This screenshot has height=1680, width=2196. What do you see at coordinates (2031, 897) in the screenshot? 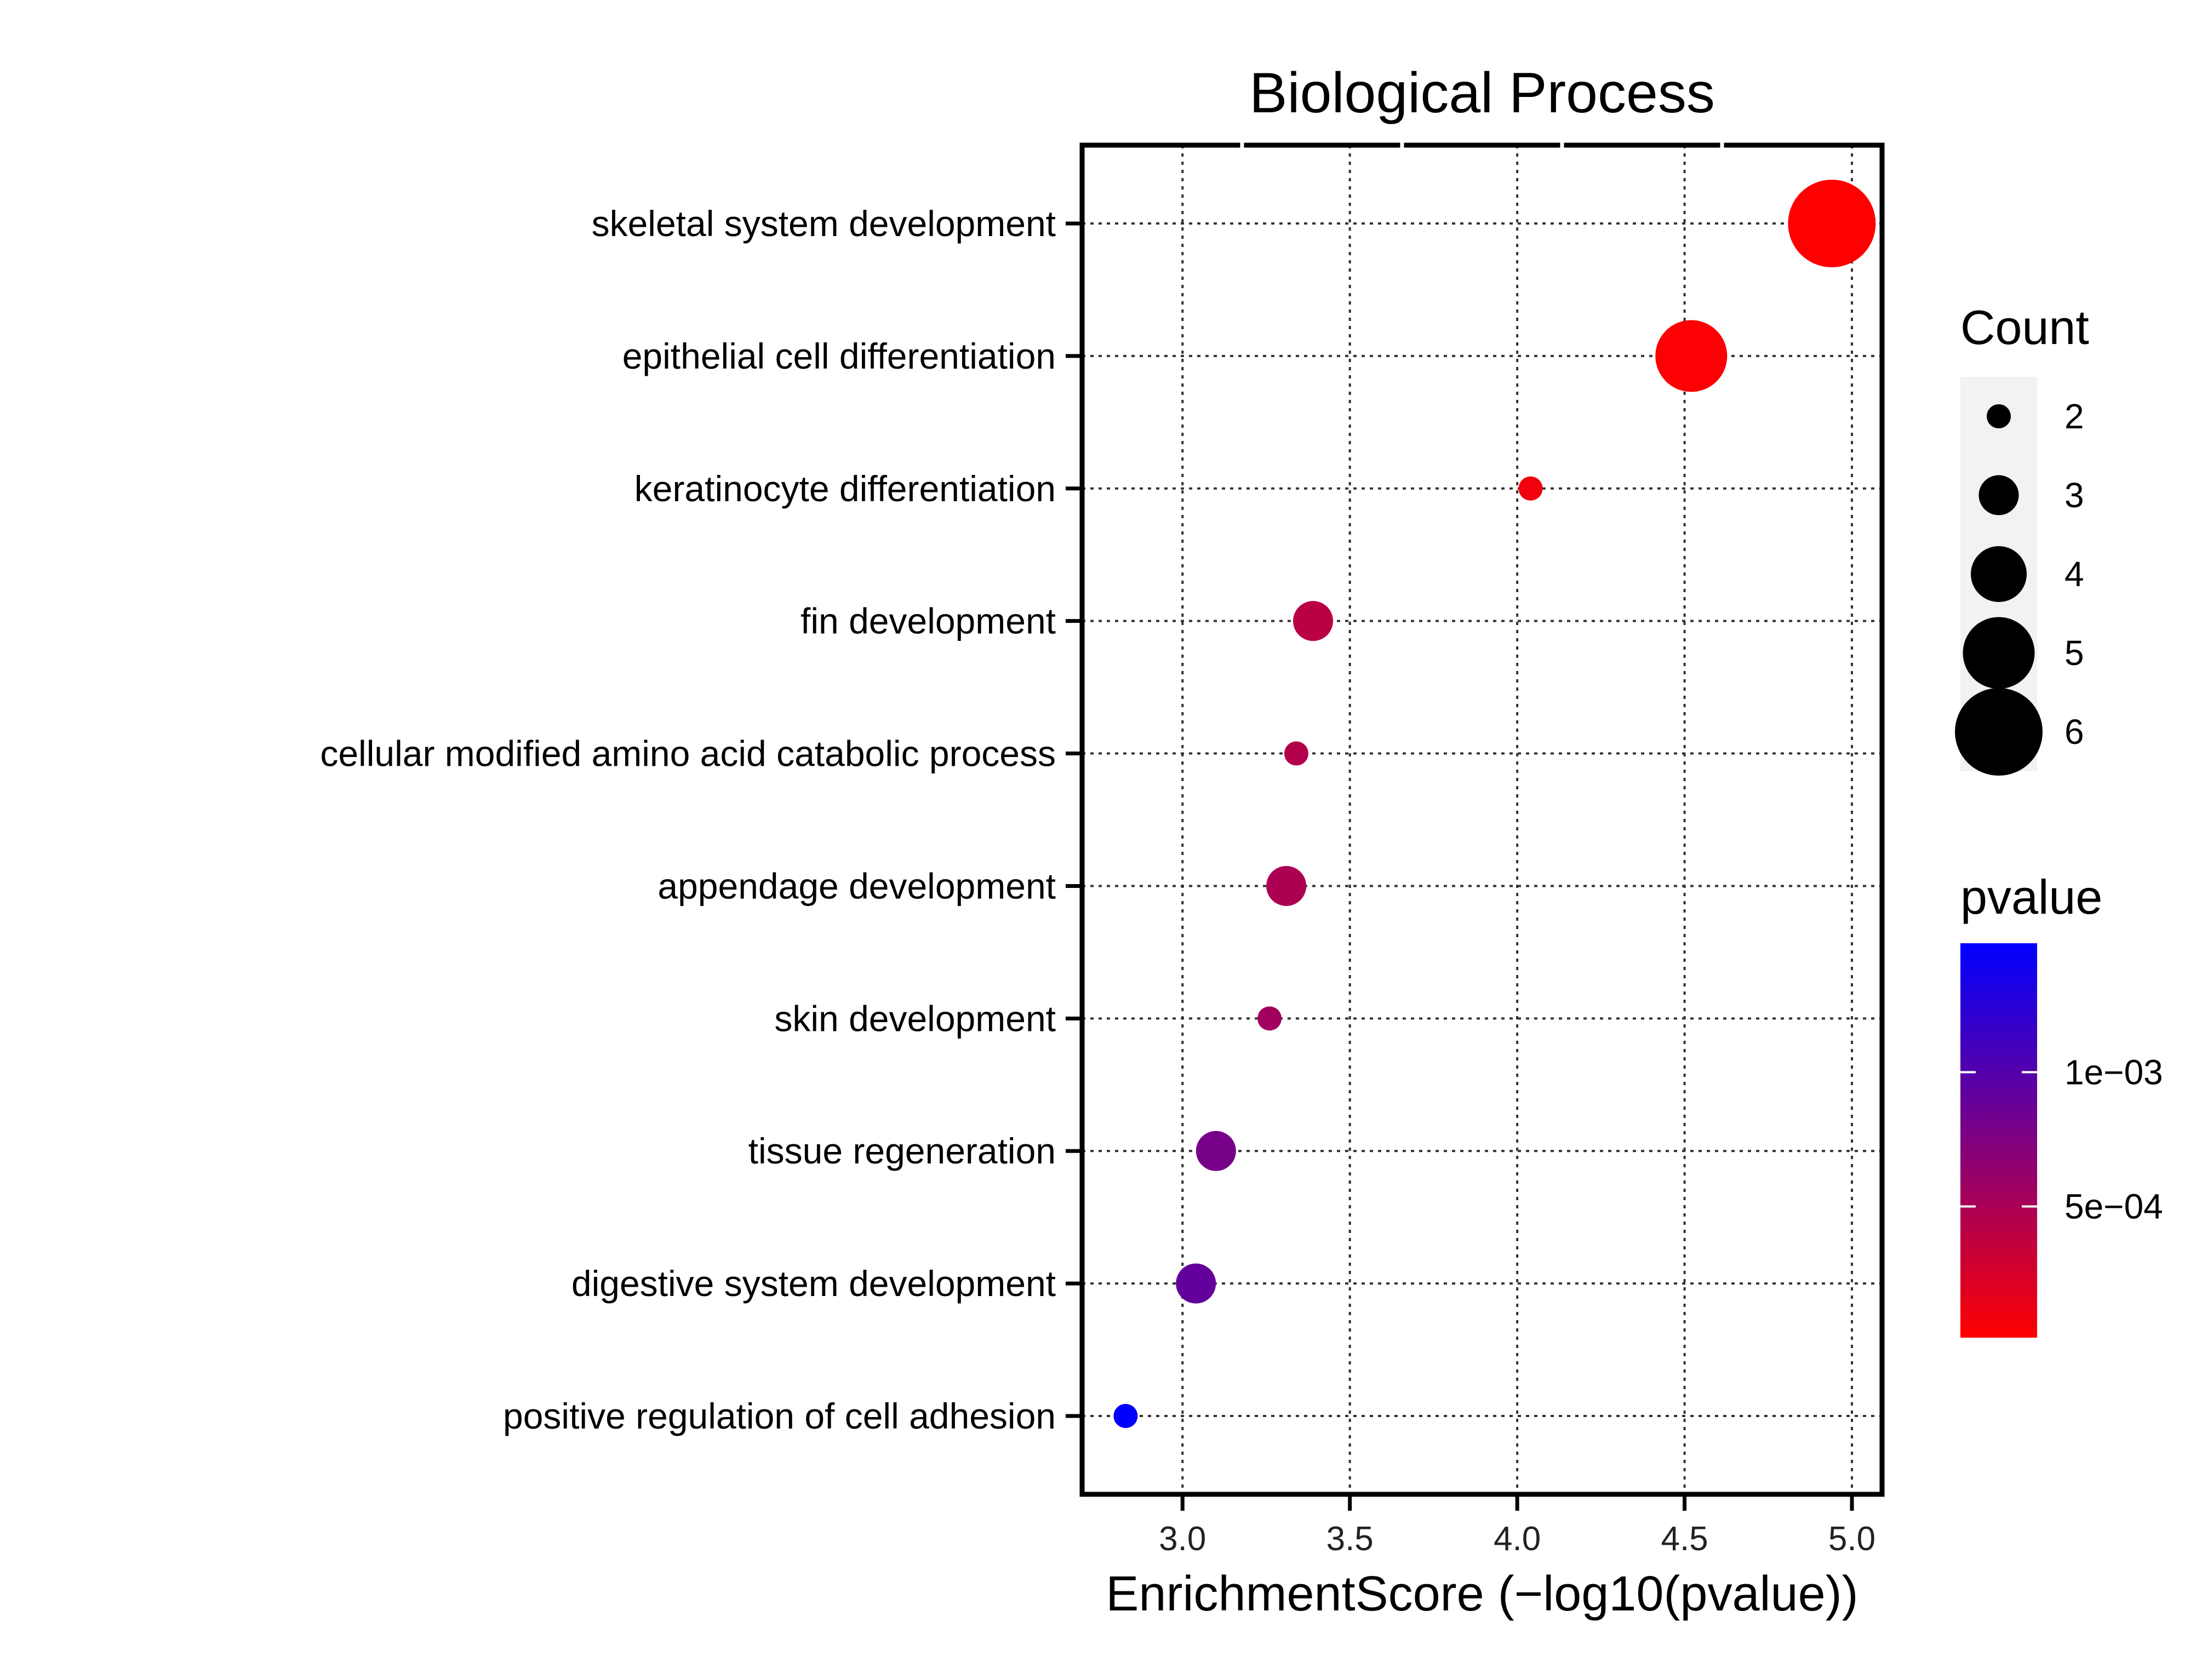
I see `color-legend-title: pvalue` at bounding box center [2031, 897].